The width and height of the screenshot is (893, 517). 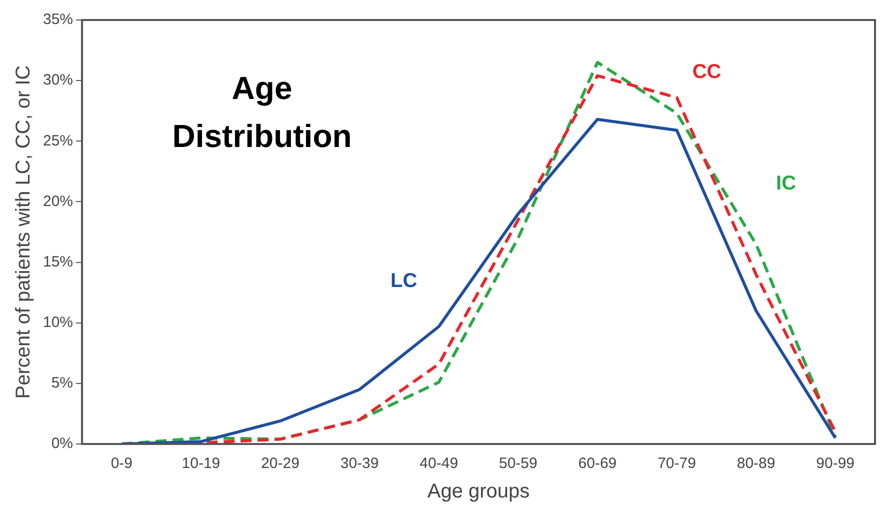 What do you see at coordinates (835, 463) in the screenshot?
I see `x-tick-label: 90-99` at bounding box center [835, 463].